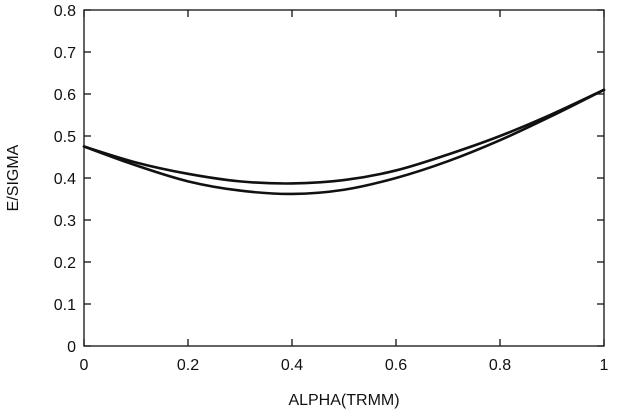 The width and height of the screenshot is (619, 418). What do you see at coordinates (604, 365) in the screenshot?
I see `x-tick-label: 1` at bounding box center [604, 365].